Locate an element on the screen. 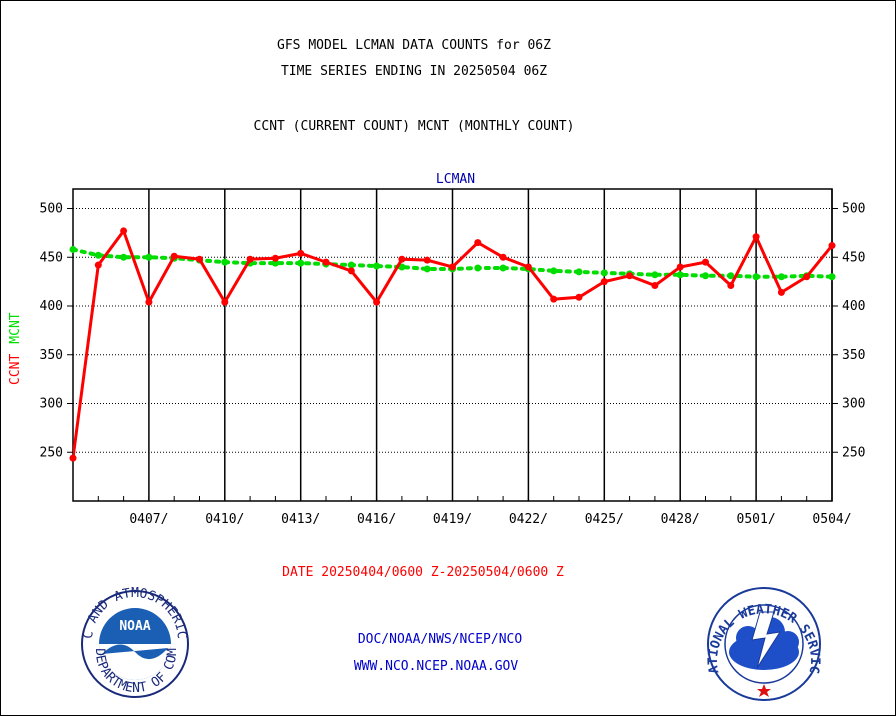 The height and width of the screenshot is (716, 896). y-tick-label-right: 450 is located at coordinates (853, 257).